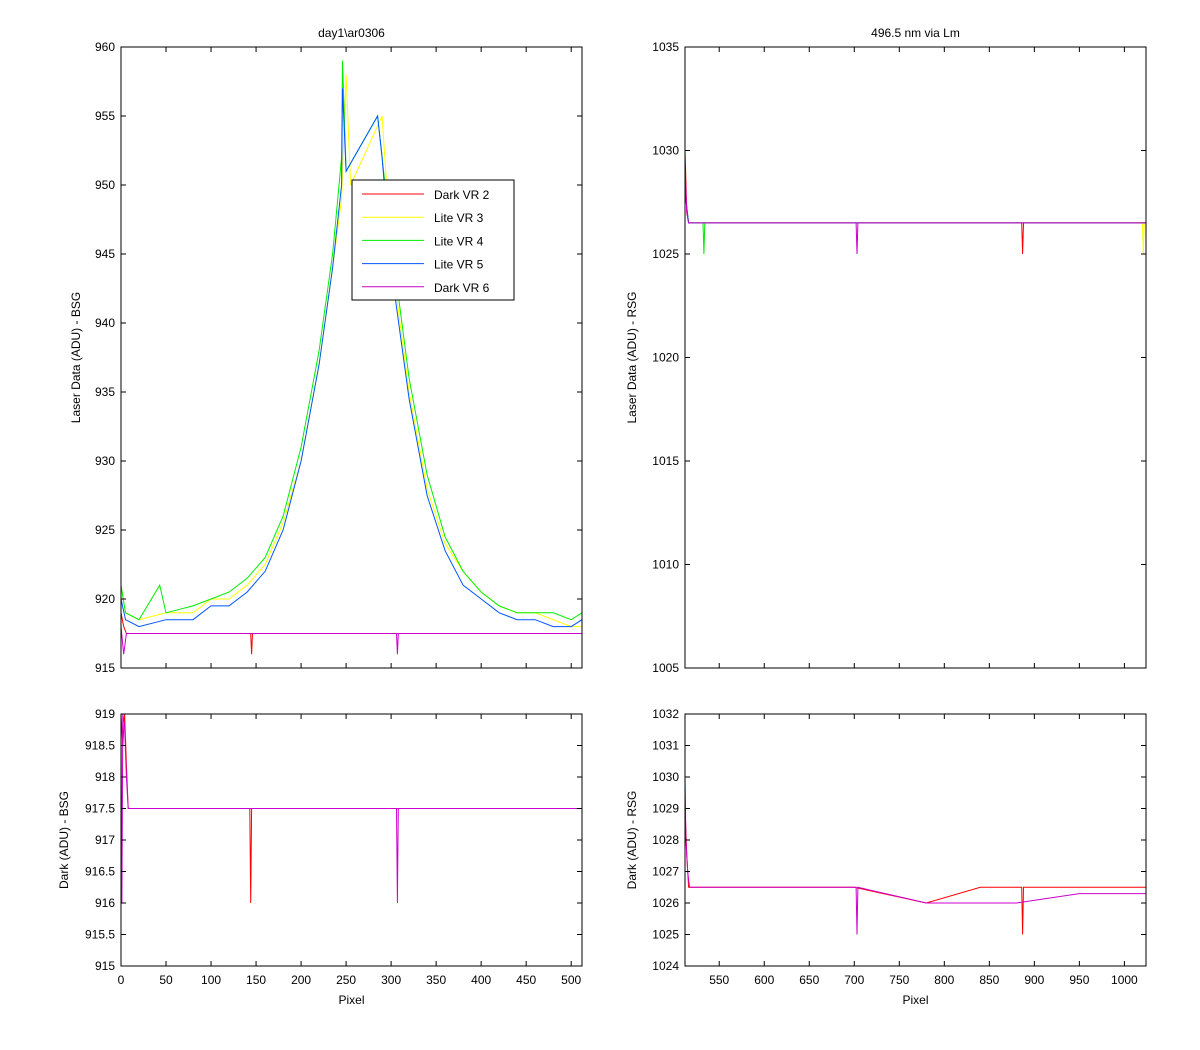  What do you see at coordinates (105, 840) in the screenshot?
I see `y-tick-label: 917` at bounding box center [105, 840].